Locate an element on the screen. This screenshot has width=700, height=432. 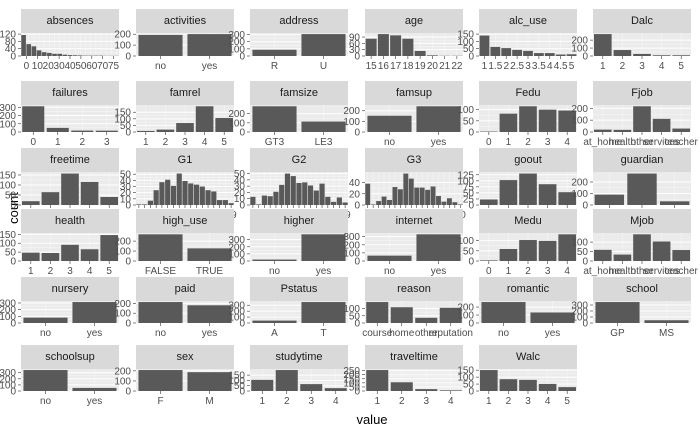
bar-high_use-TRUE is located at coordinates (209, 254).